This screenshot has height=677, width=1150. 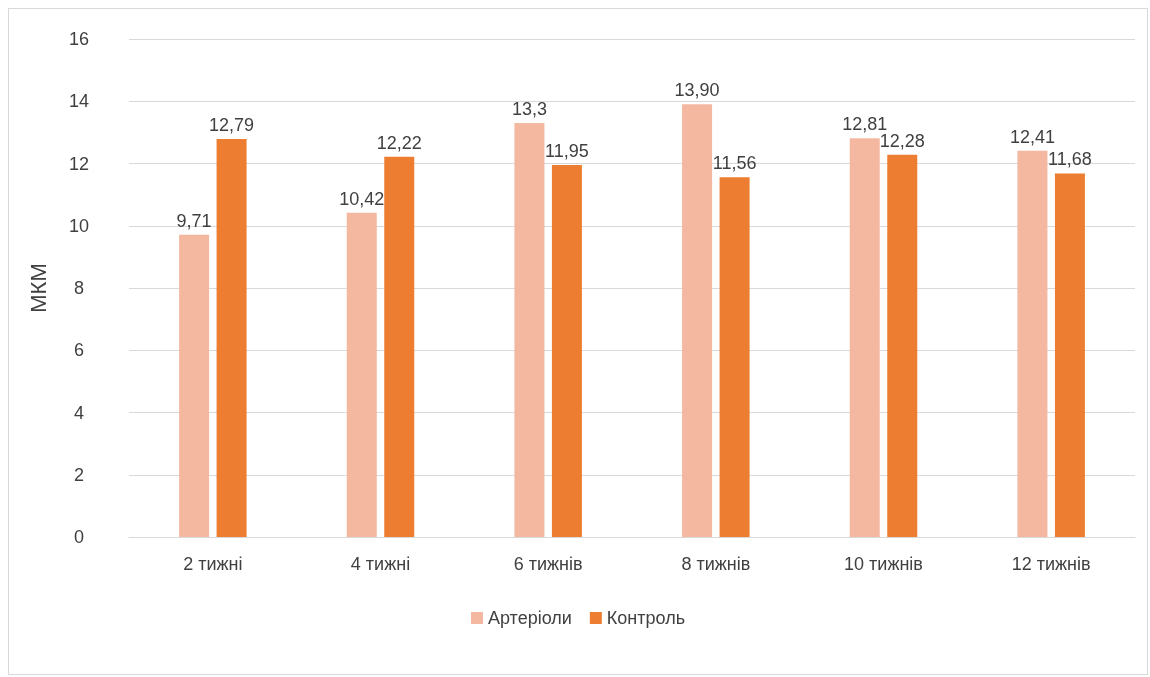 I want to click on data-label: 13,90, so click(x=697, y=90).